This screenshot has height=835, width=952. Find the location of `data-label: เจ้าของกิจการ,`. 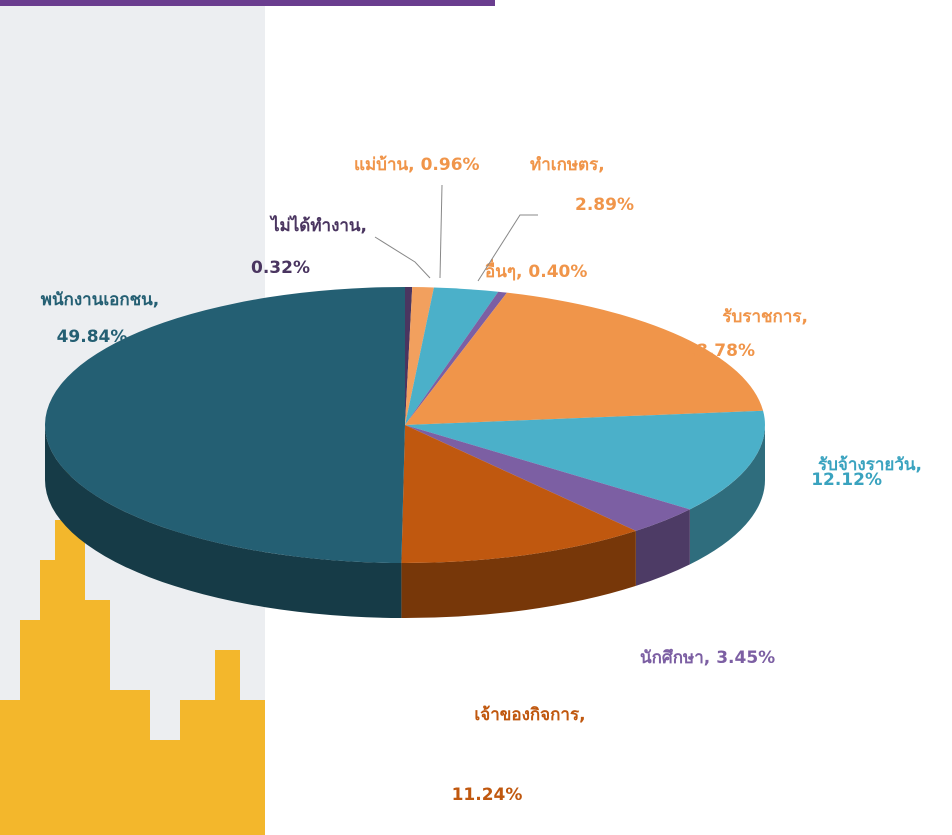

data-label: เจ้าของกิจการ, is located at coordinates (529, 715).